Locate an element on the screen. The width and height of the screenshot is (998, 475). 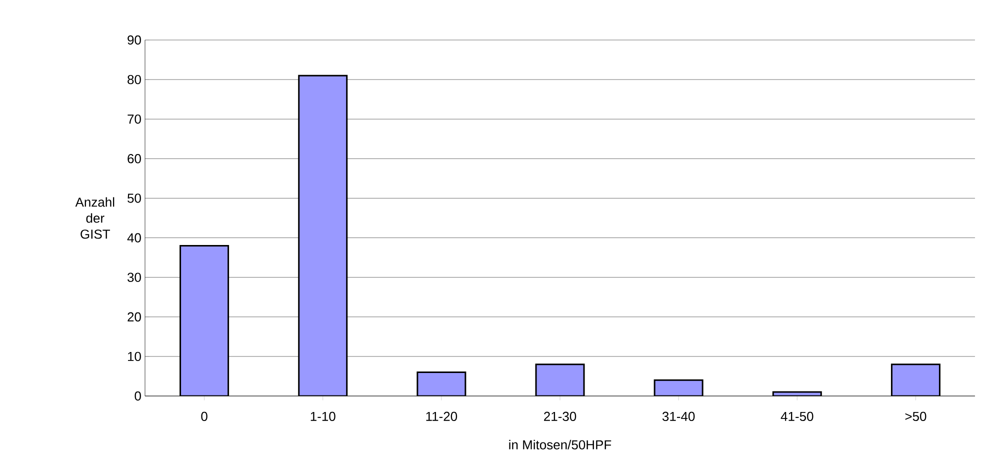
x-tick-label: 31-40 is located at coordinates (678, 417).